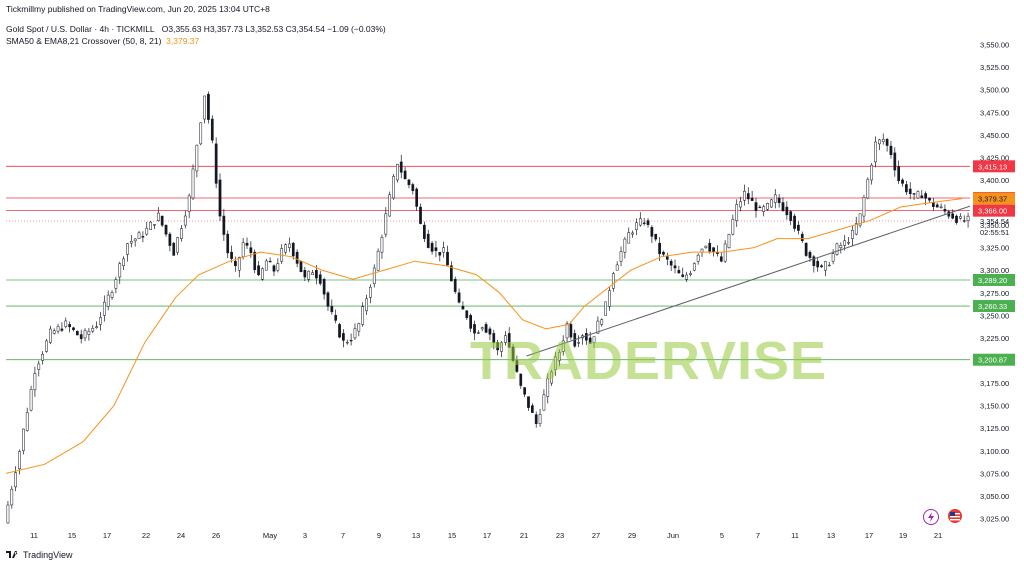 This screenshot has height=567, width=1024. I want to click on sma-price-tag-bg, so click(994, 198).